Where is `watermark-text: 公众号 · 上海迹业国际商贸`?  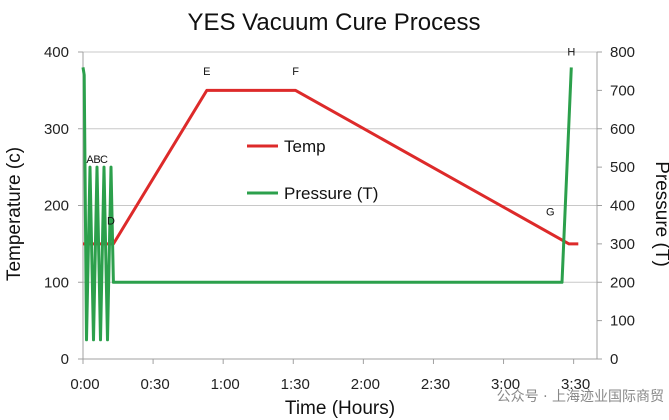
watermark-text: 公众号 · 上海迹业国际商贸 is located at coordinates (580, 397).